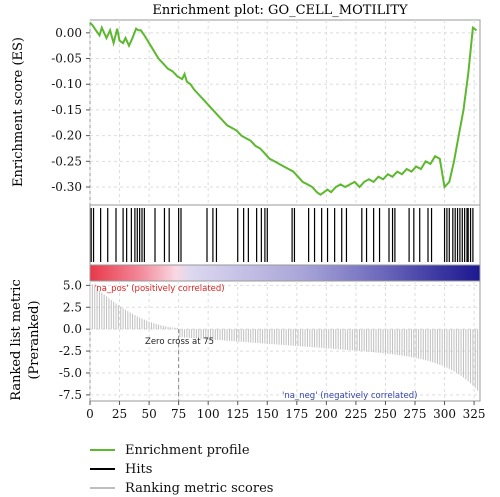 Image resolution: width=500 pixels, height=497 pixels. I want to click on x-tick-label: 275, so click(415, 414).